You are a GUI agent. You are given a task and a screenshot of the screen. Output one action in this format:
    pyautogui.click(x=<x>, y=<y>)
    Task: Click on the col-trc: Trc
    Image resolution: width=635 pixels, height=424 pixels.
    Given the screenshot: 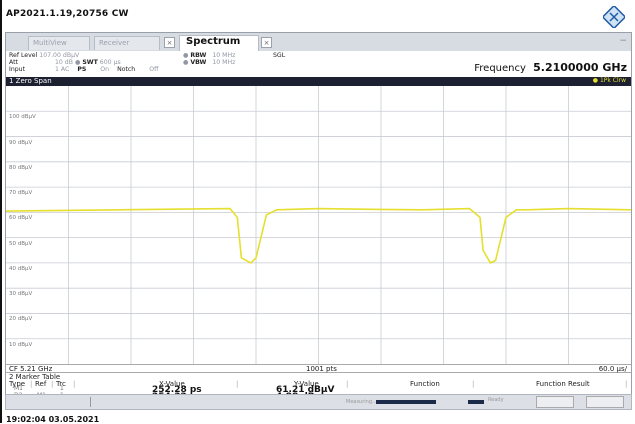 What is the action you would take?
    pyautogui.click(x=61, y=384)
    